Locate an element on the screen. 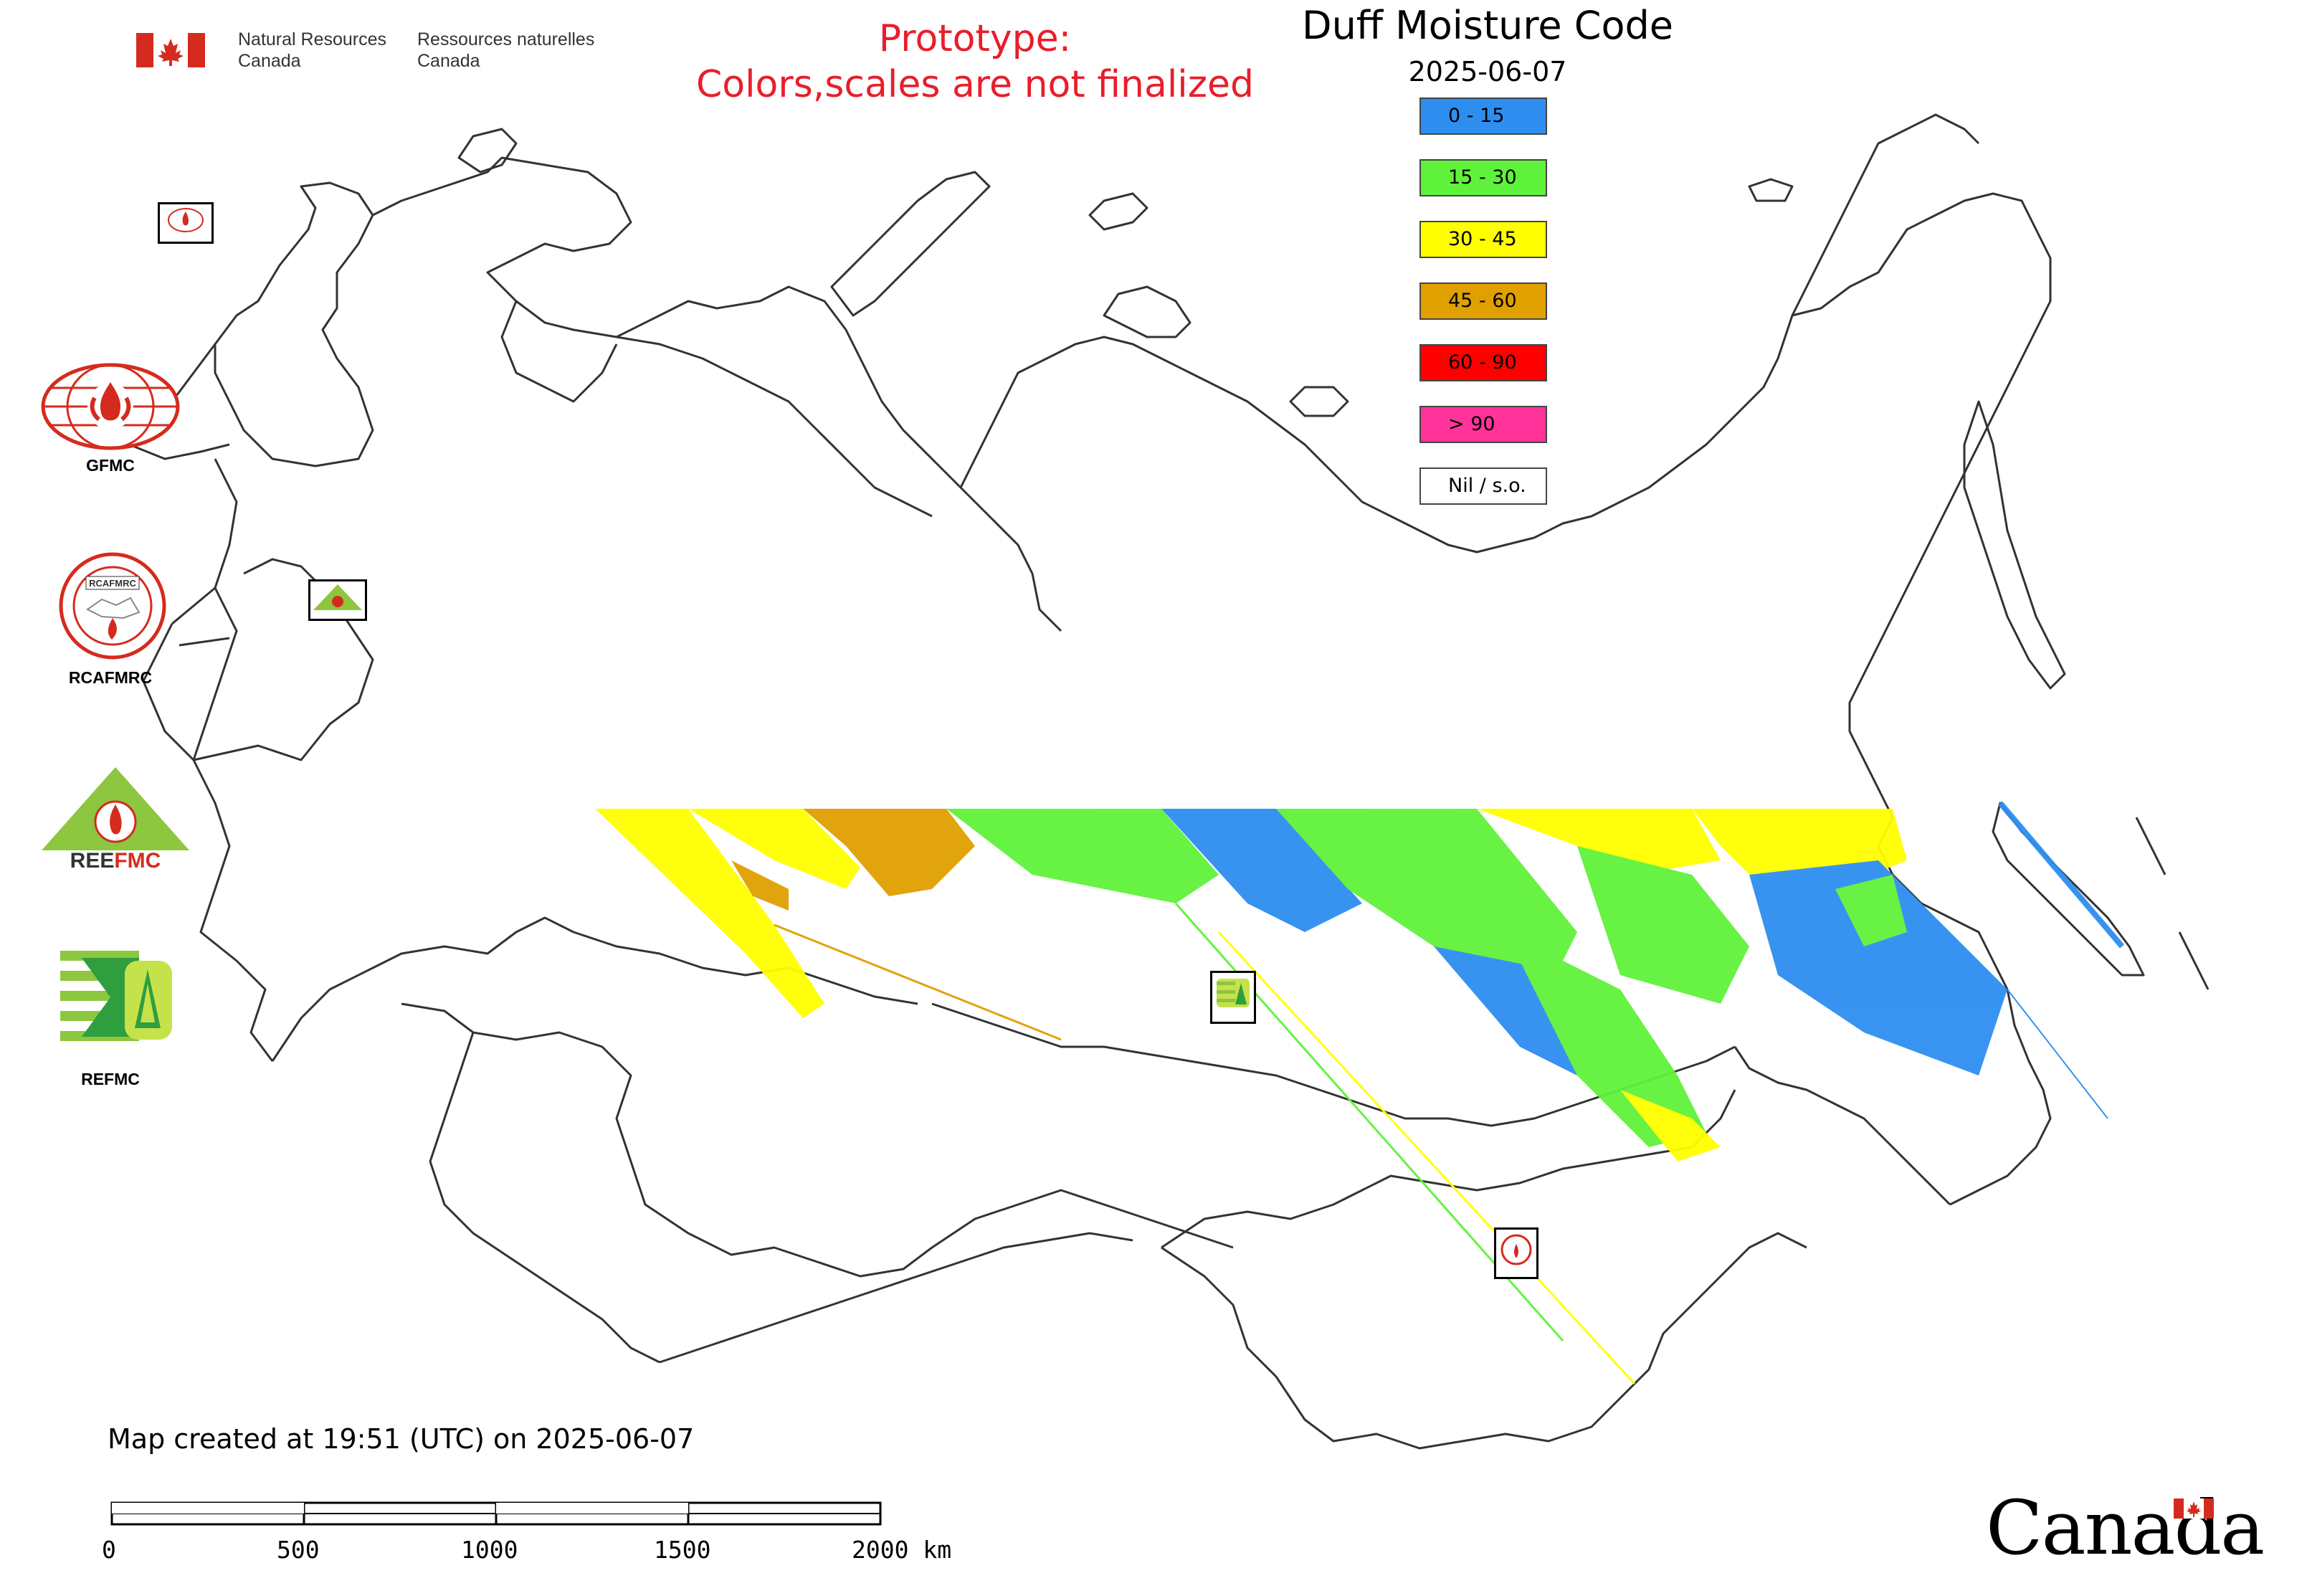  prototype-note-line2: Colors,scales are not finalized is located at coordinates (975, 84).